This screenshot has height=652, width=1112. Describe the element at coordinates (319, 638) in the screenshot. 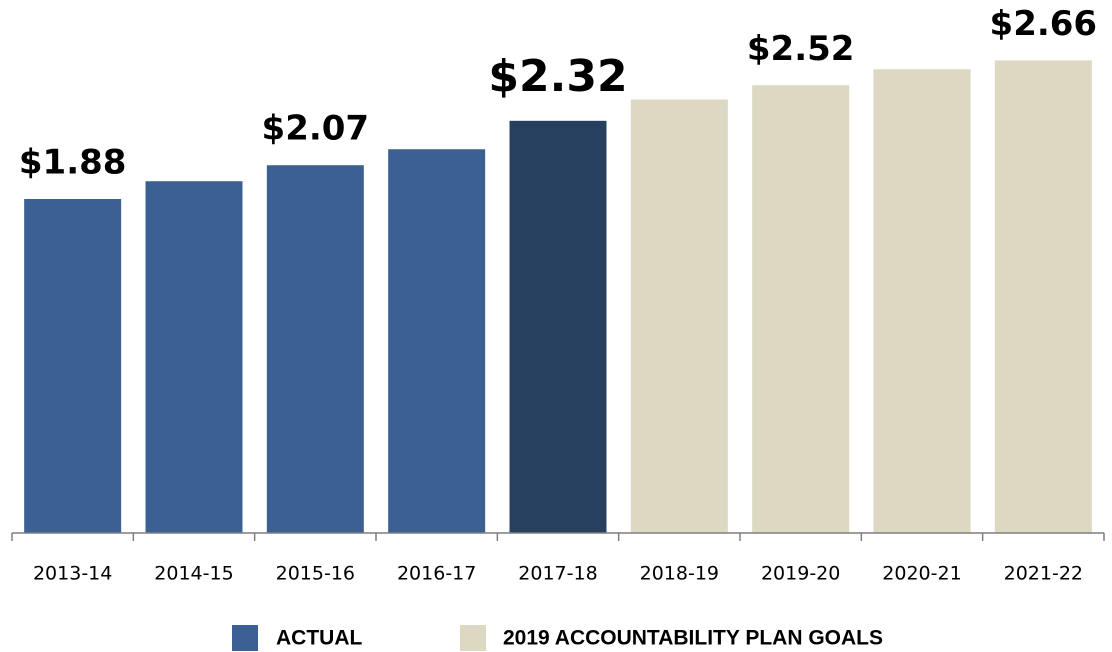

I see `legend-label: ACTUAL` at that location.